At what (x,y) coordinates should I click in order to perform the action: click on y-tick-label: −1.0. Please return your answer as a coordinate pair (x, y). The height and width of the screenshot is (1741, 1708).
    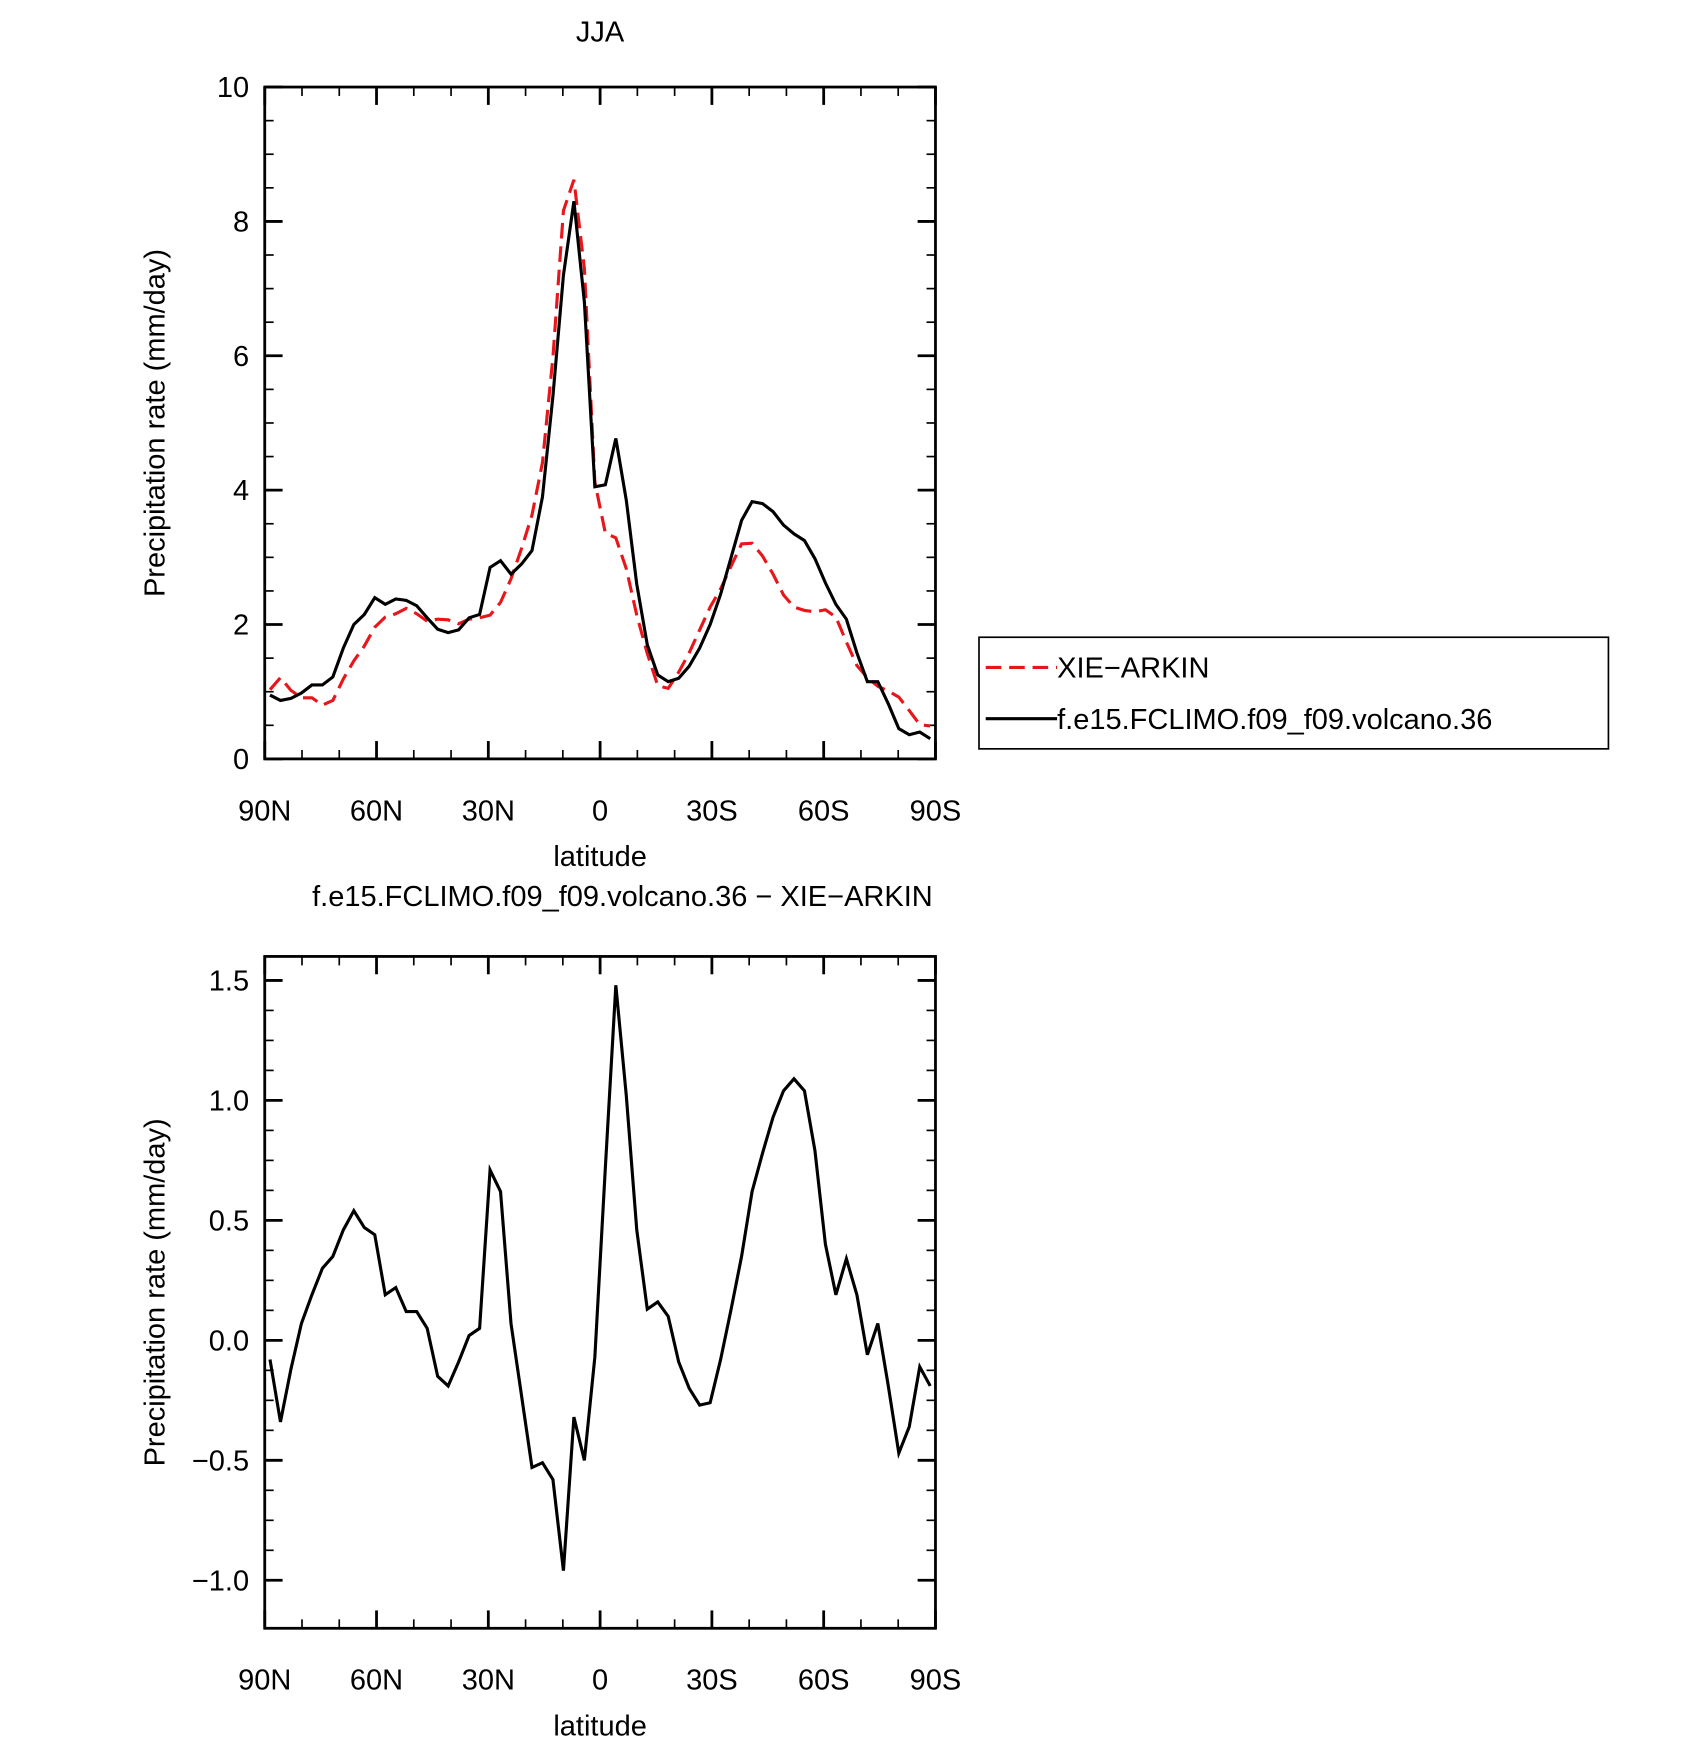
    Looking at the image, I should click on (220, 1581).